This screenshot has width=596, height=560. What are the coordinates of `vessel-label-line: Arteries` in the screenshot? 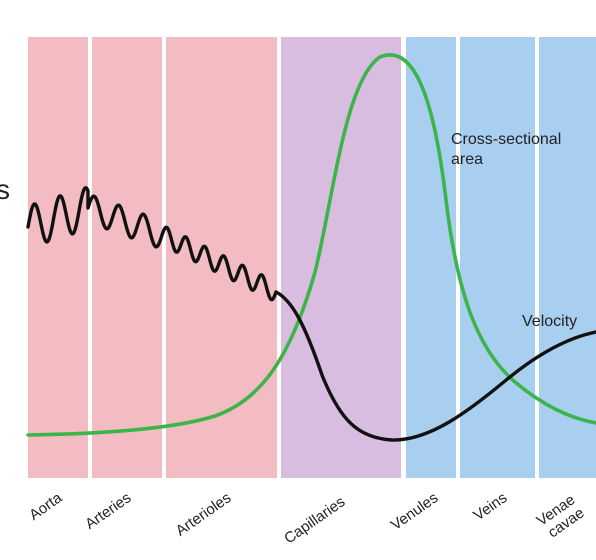 It's located at (108, 511).